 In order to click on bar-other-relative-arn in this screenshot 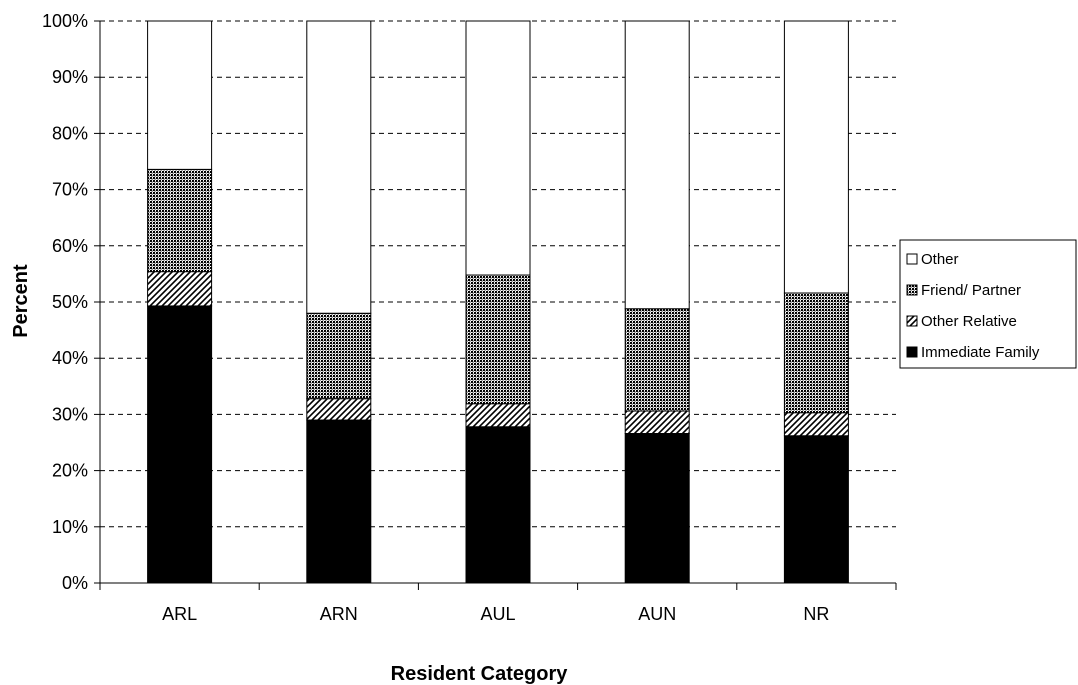, I will do `click(339, 409)`.